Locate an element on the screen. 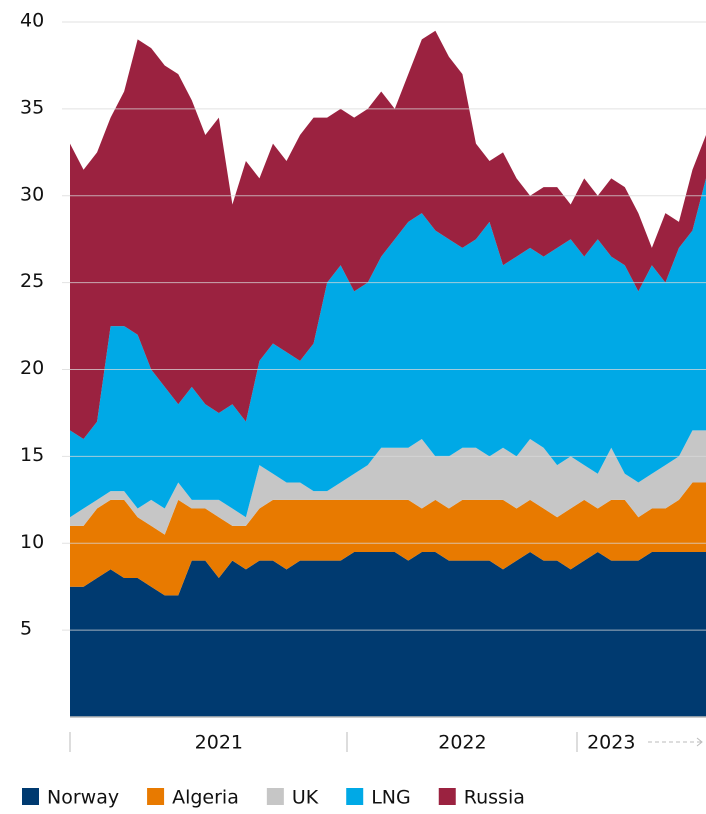 Image resolution: width=706 pixels, height=814 pixels. y-tick-label: 35 is located at coordinates (32, 107).